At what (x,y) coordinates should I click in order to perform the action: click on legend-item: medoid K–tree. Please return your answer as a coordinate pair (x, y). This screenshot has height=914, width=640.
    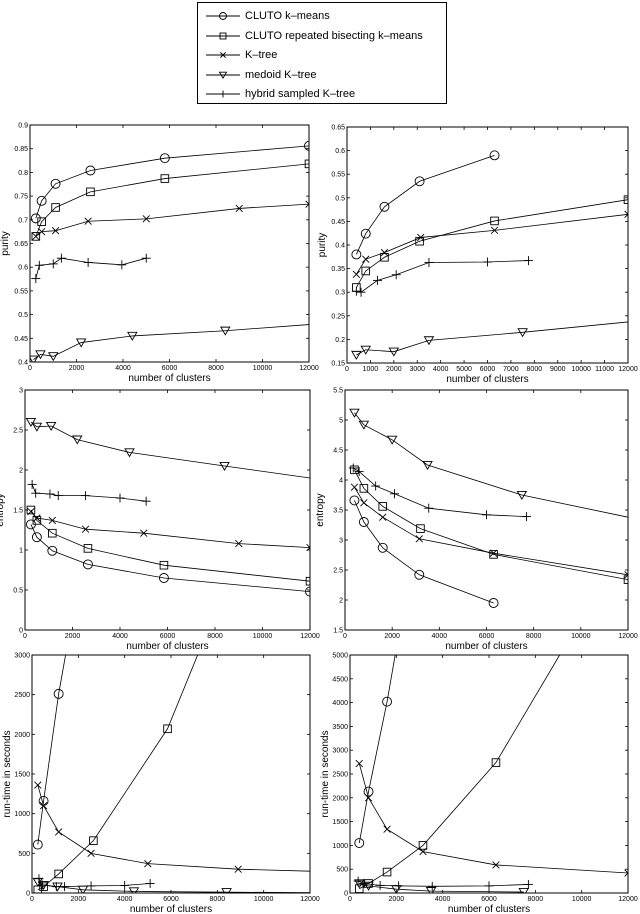
    Looking at the image, I should click on (260, 75).